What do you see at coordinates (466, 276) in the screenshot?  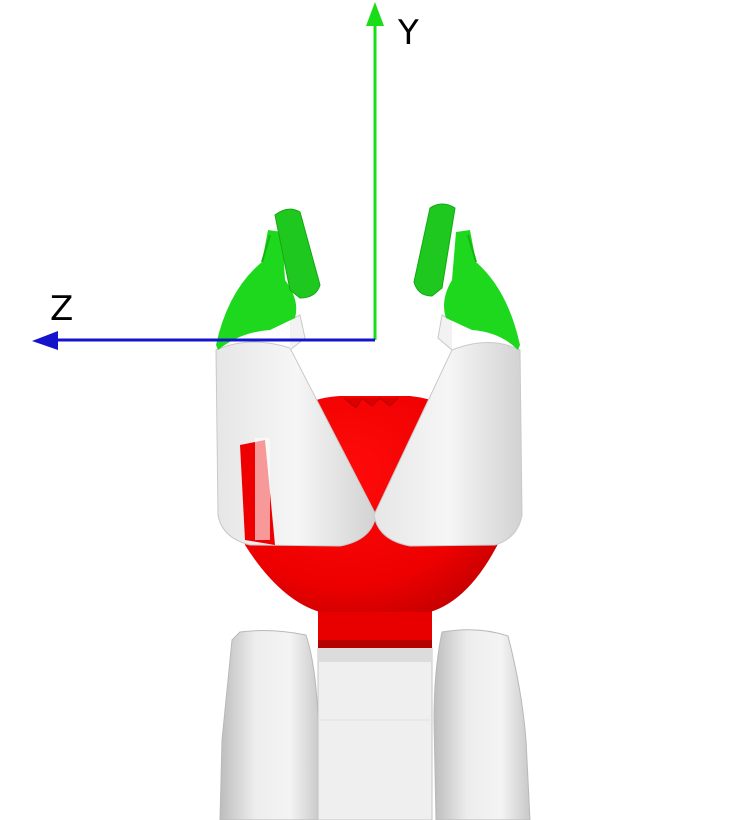 I see `right-fingertip` at bounding box center [466, 276].